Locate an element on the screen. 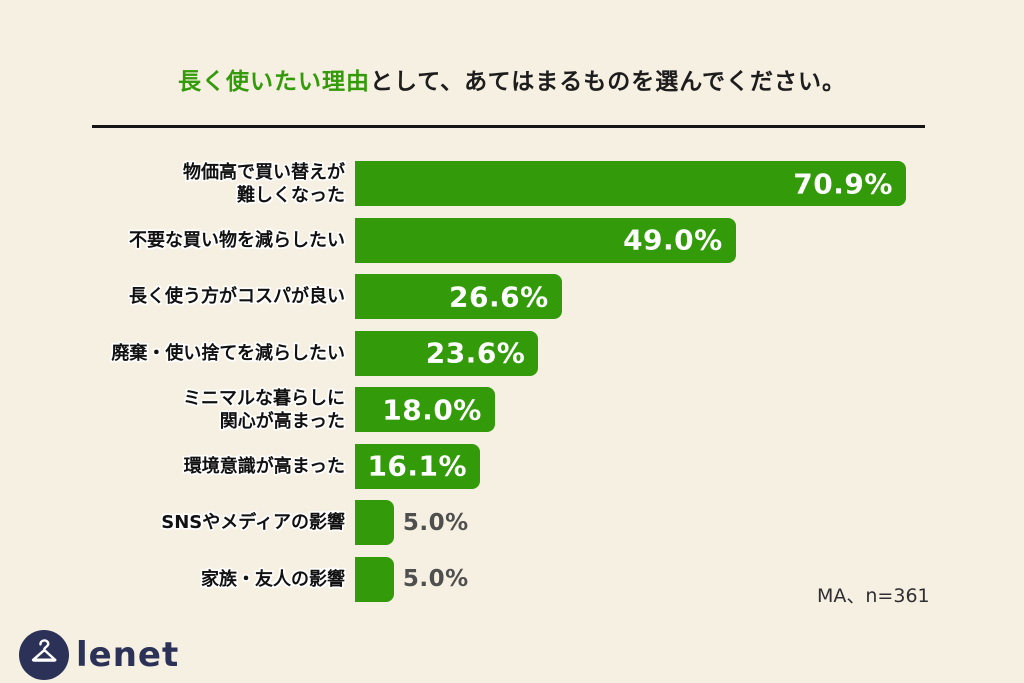 This screenshot has width=1024, height=683. value-label: 16.1% is located at coordinates (417, 466).